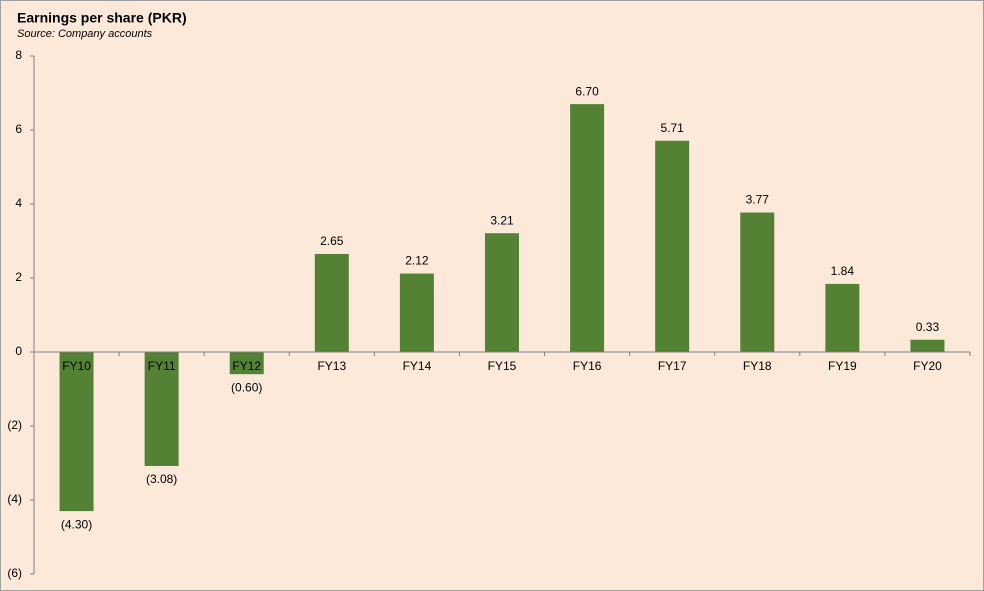 The height and width of the screenshot is (591, 984). I want to click on x-tick-label: FY19, so click(842, 366).